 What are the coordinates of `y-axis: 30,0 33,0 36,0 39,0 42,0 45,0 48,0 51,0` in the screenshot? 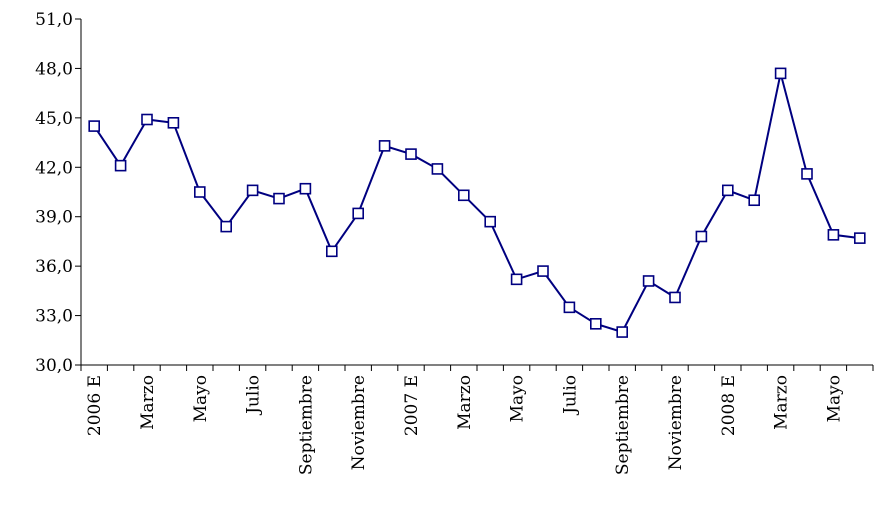 It's located at (58, 193).